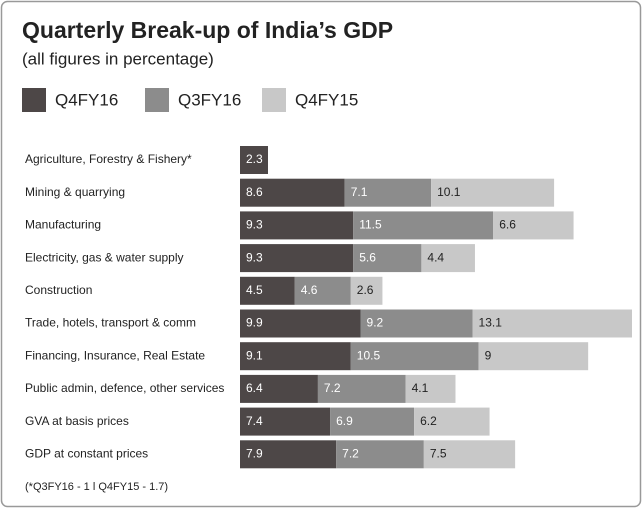 The image size is (642, 508). Describe the element at coordinates (370, 225) in the screenshot. I see `value-label: 11.5` at that location.